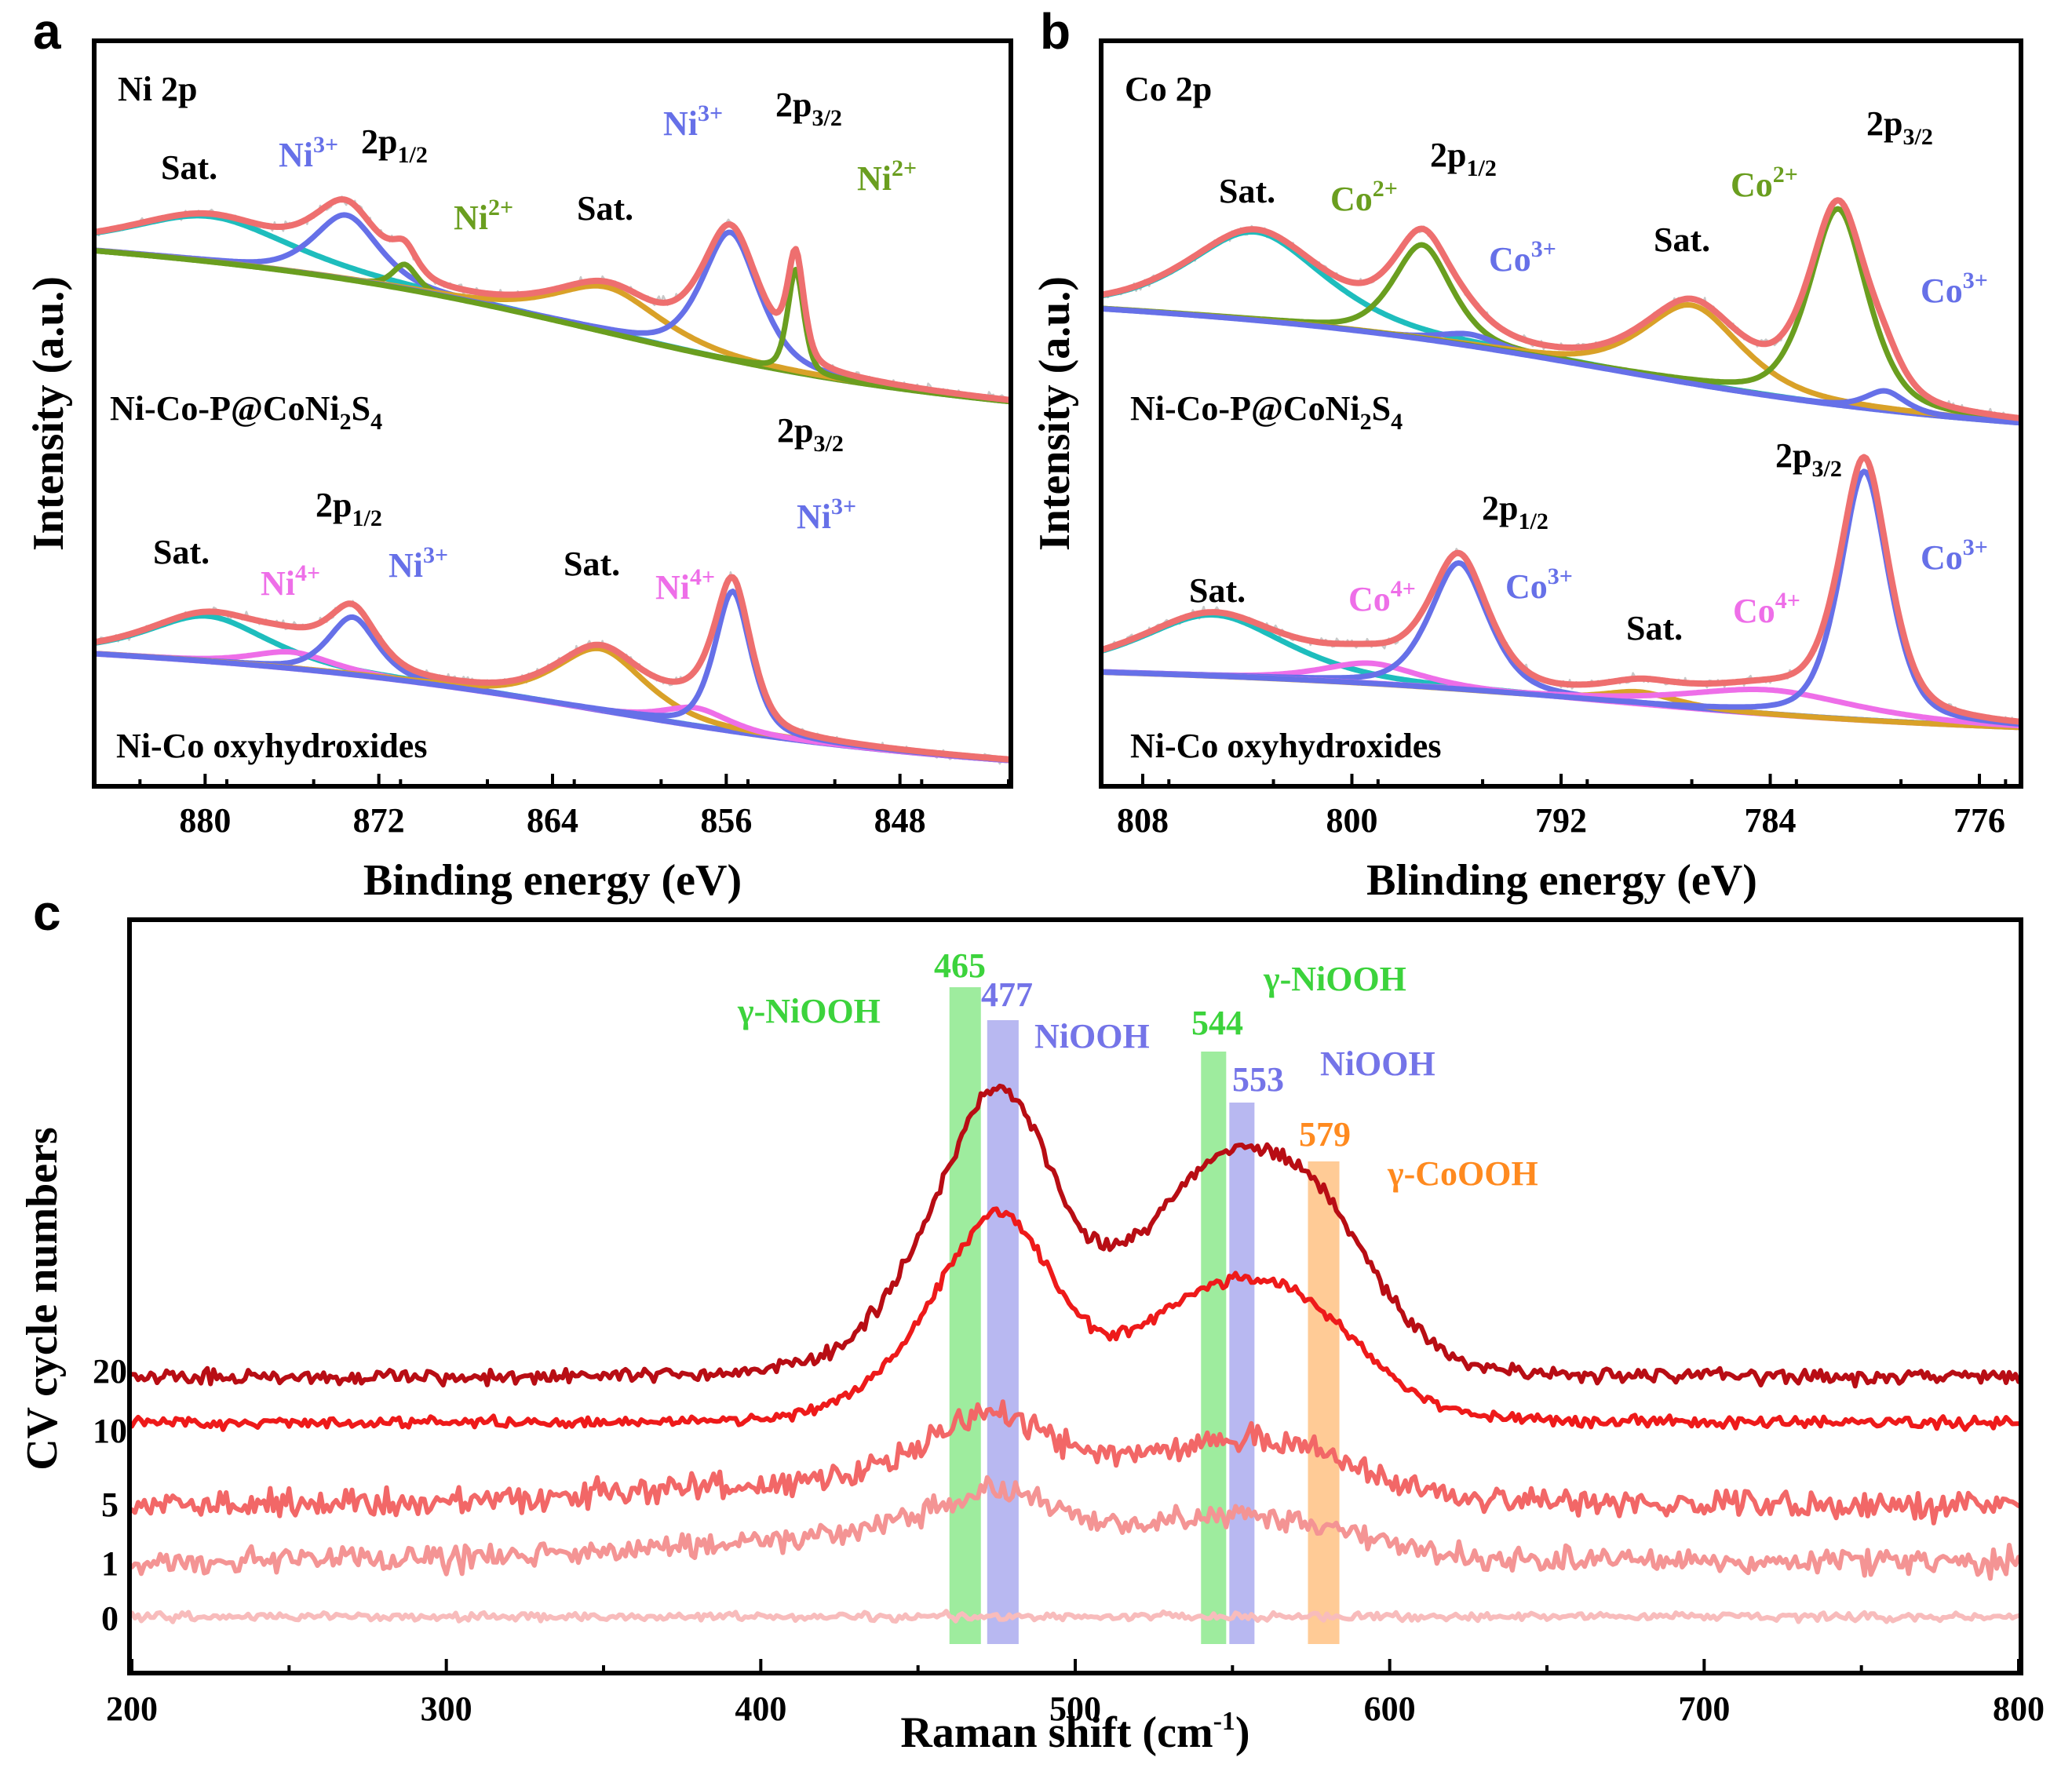  What do you see at coordinates (110, 1371) in the screenshot?
I see `panel-c-series-label-20: 20` at bounding box center [110, 1371].